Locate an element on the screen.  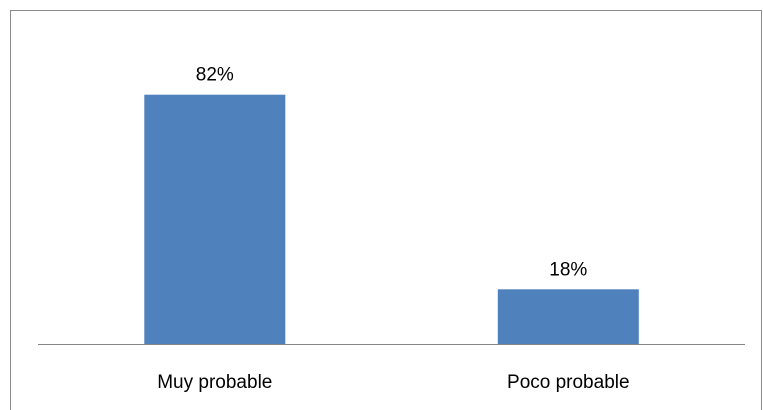
x-tick-labels-group: Muy probable Poco probable is located at coordinates (393, 382).